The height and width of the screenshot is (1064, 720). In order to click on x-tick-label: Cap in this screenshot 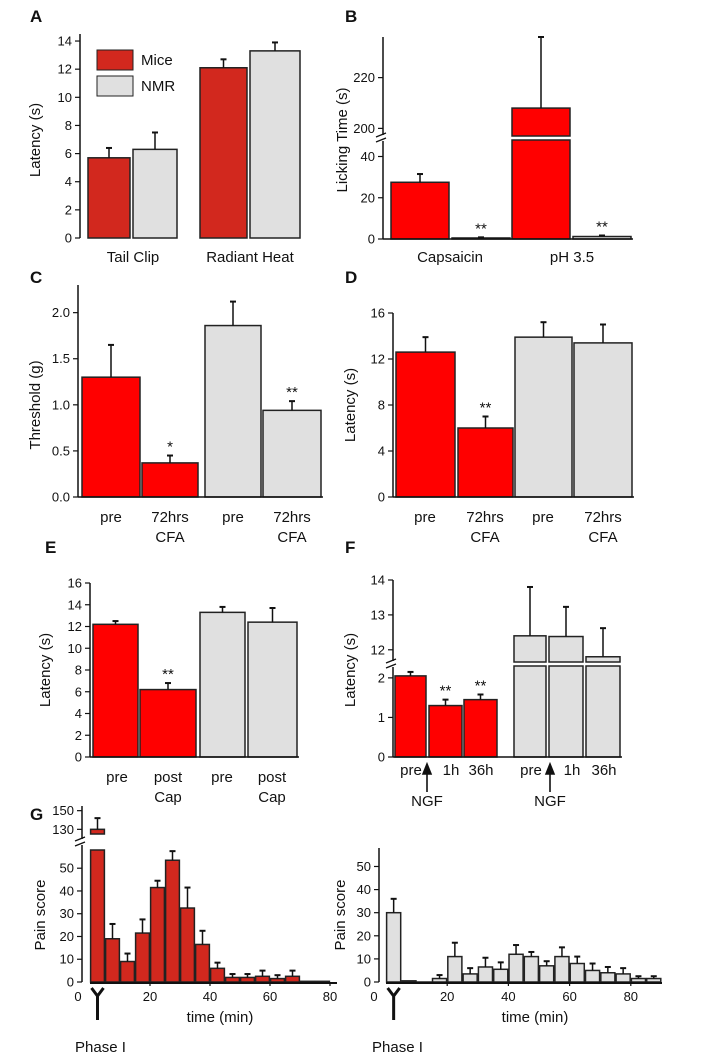, I will do `click(272, 797)`.